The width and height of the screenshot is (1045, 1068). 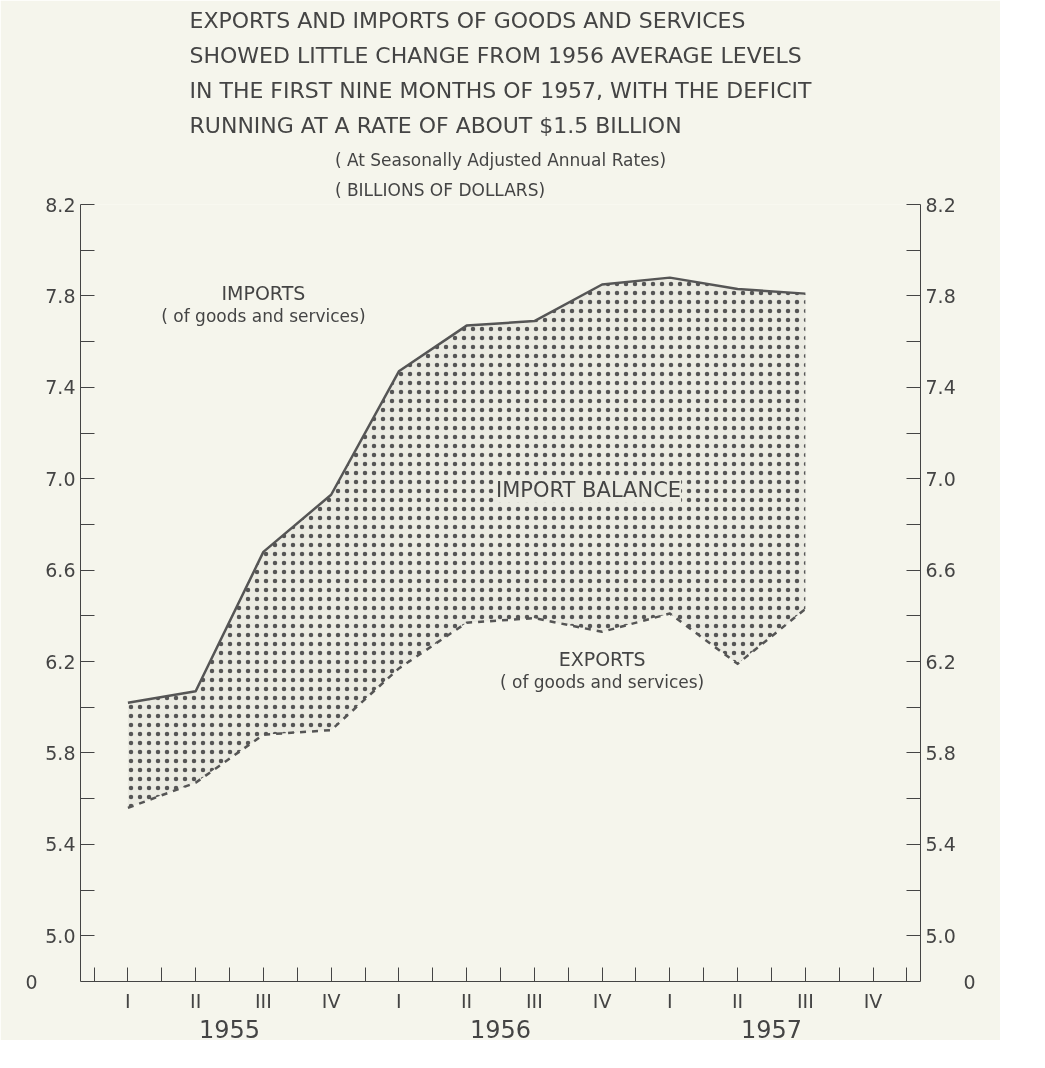 I want to click on y2-tick-label: 7.0, so click(x=940, y=478).